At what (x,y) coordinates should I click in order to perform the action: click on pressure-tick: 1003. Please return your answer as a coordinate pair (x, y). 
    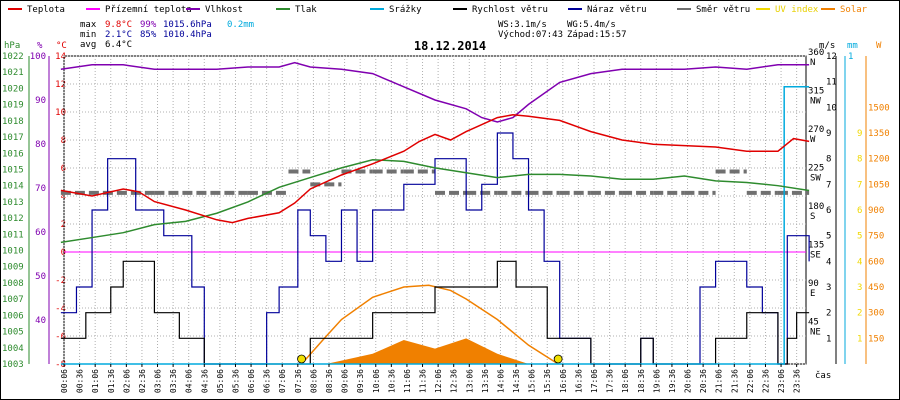
    Looking at the image, I should click on (13, 365).